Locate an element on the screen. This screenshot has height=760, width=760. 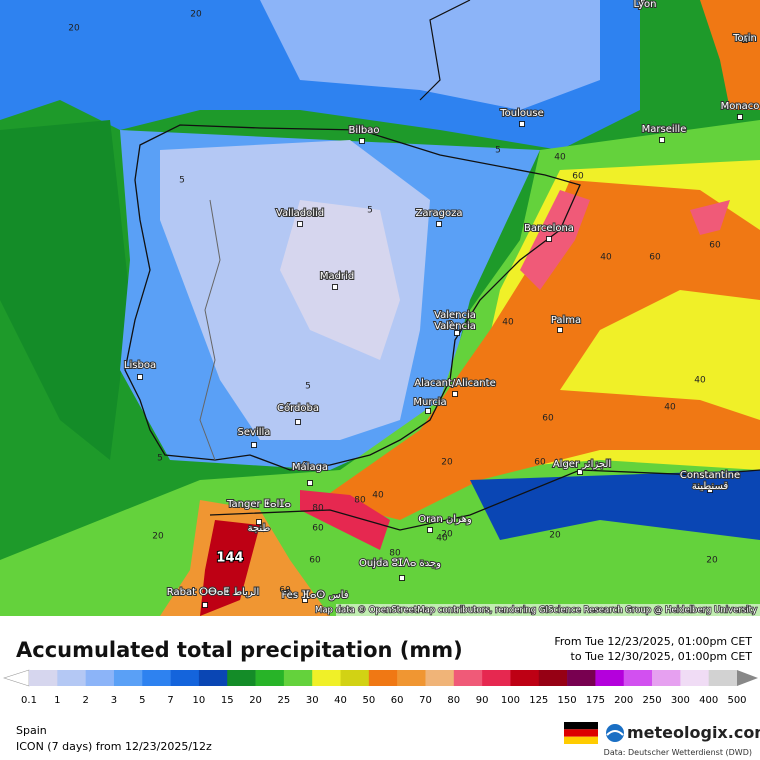
brand: meteologix.com is located at coordinates (693, 732).